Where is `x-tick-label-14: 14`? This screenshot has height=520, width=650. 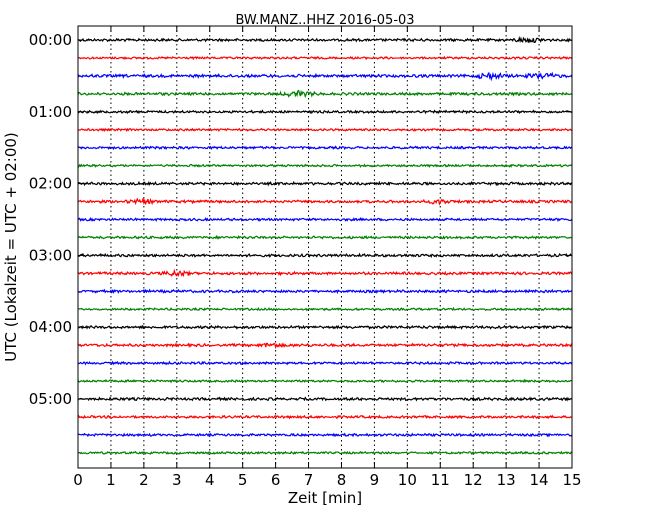
x-tick-label-14: 14 is located at coordinates (539, 480).